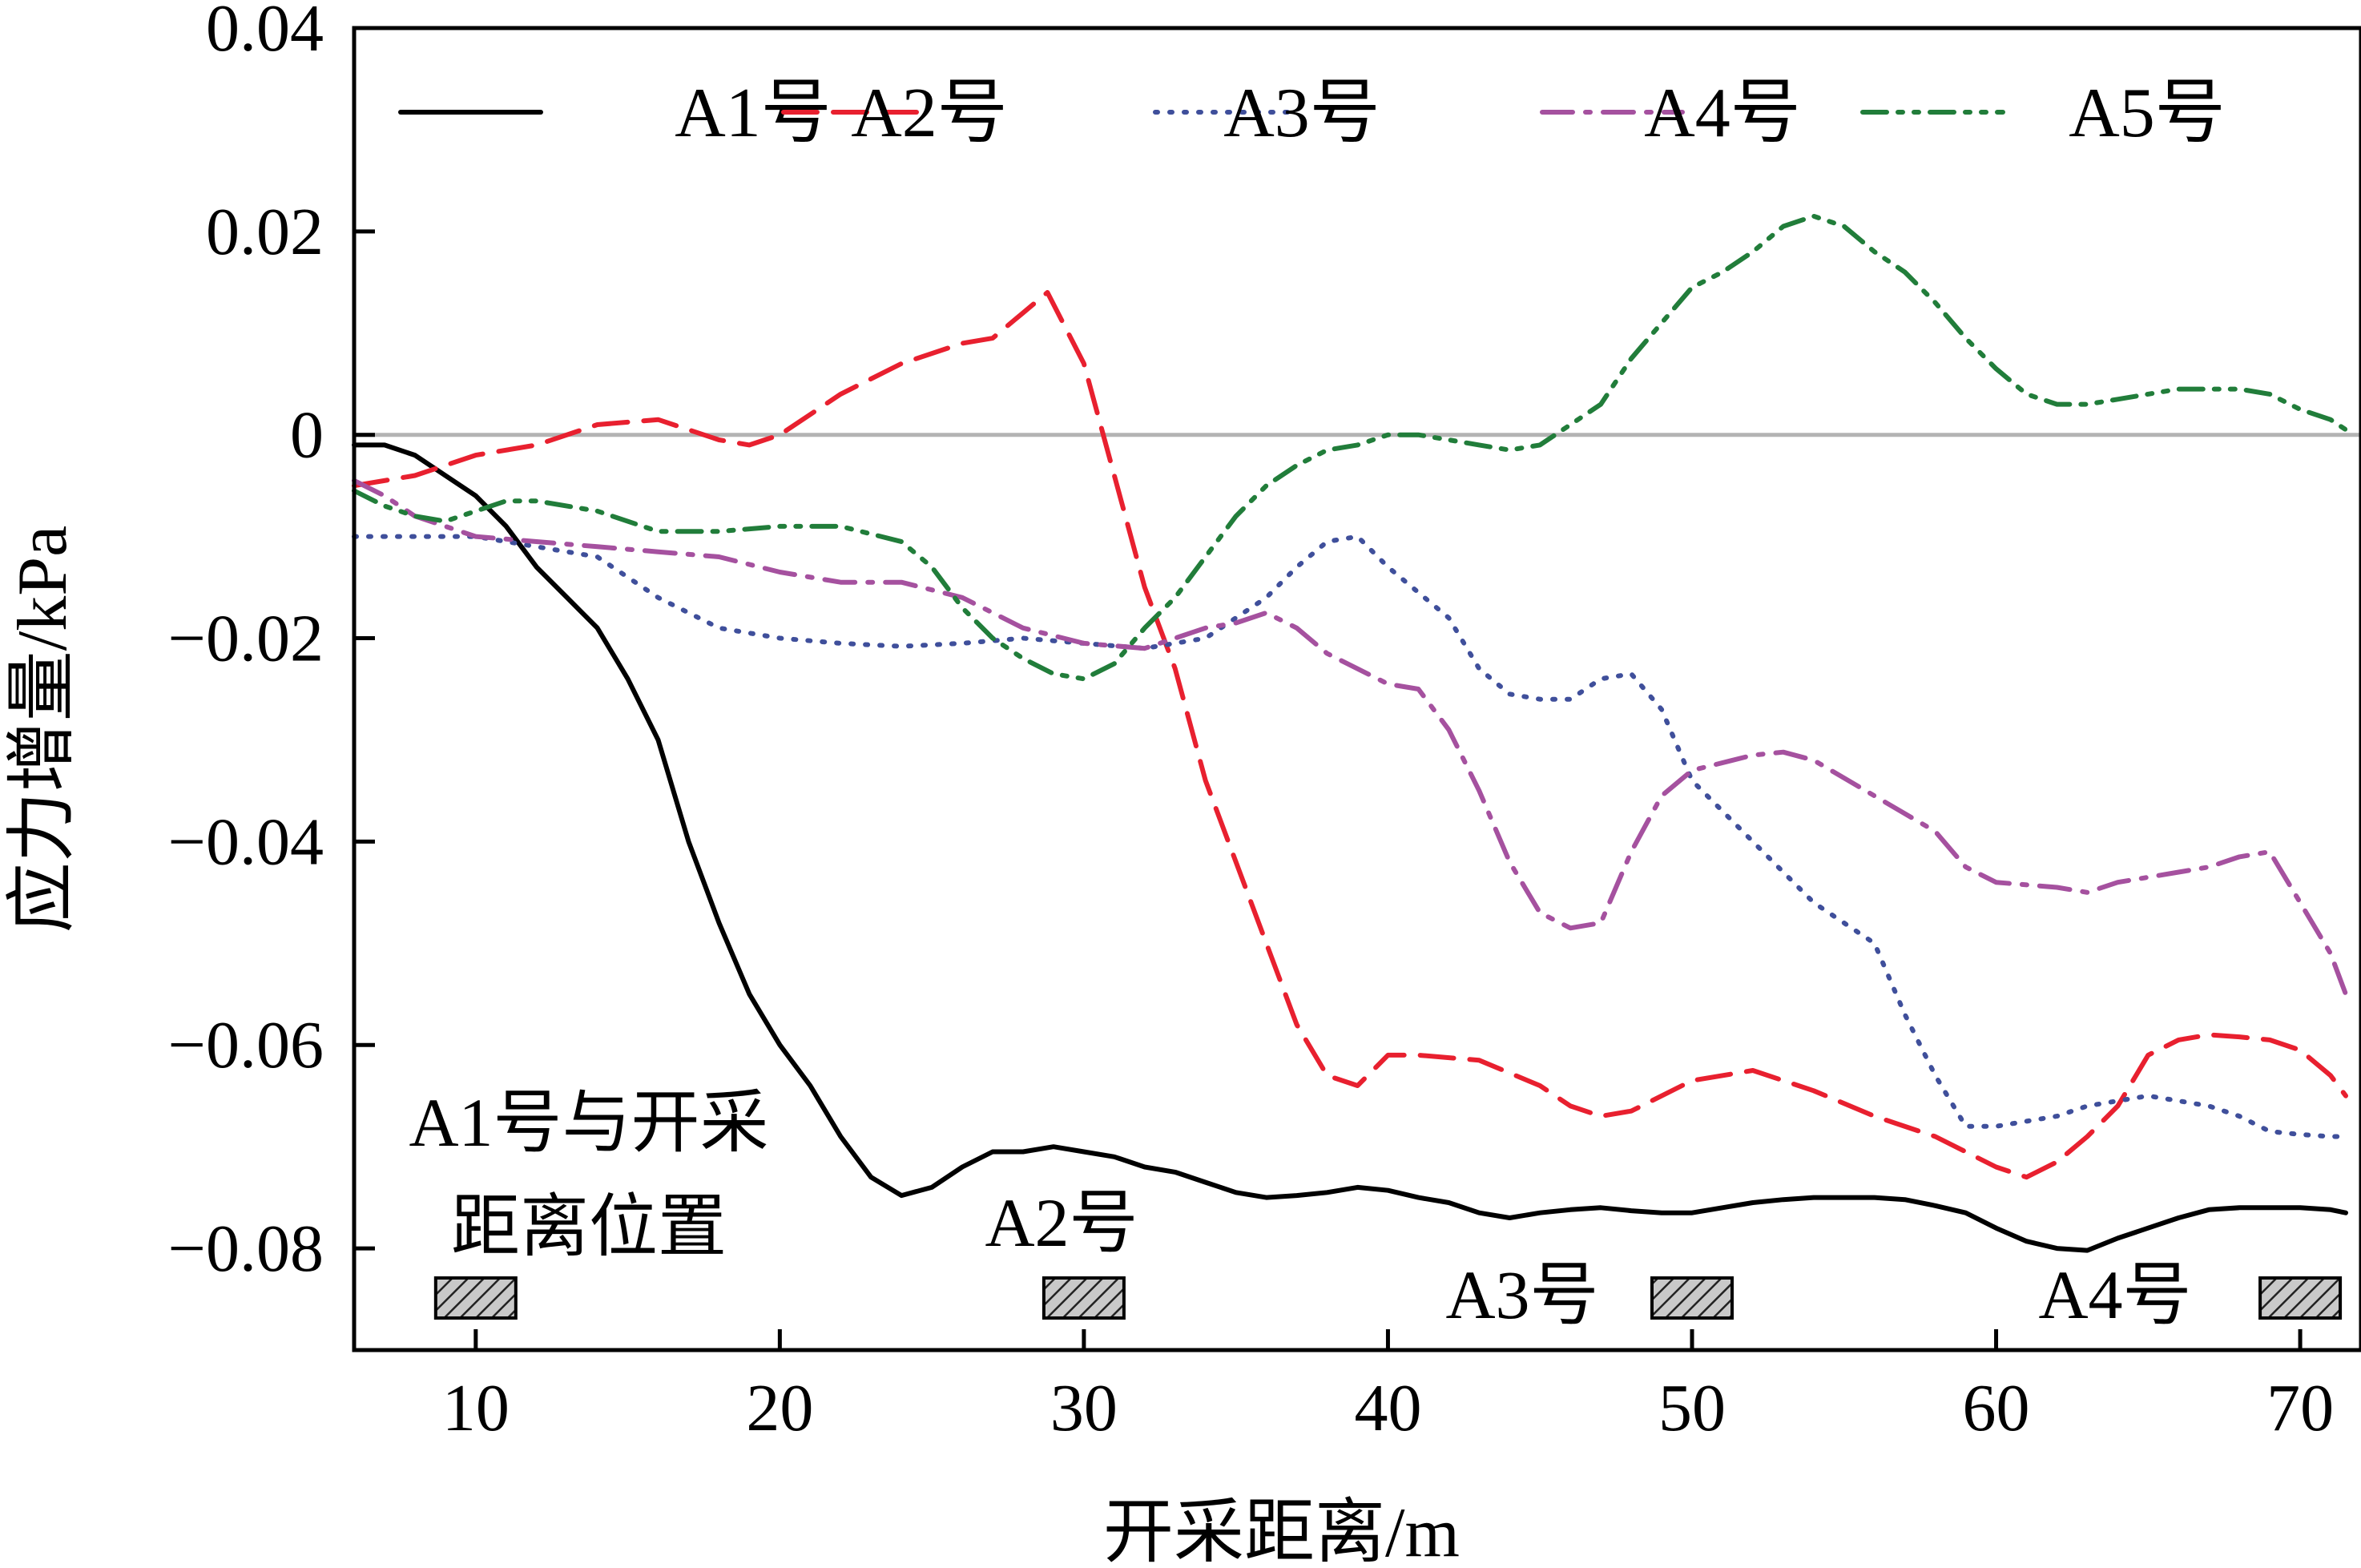 The width and height of the screenshot is (2361, 1568). Describe the element at coordinates (2147, 113) in the screenshot. I see `legend-label-a5: A5号` at that location.